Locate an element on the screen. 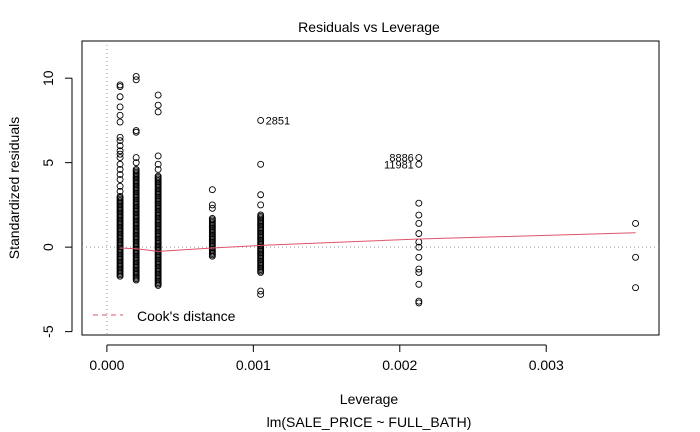  x-axis: 0.000 0.001 0.002 0.003 is located at coordinates (326, 358).